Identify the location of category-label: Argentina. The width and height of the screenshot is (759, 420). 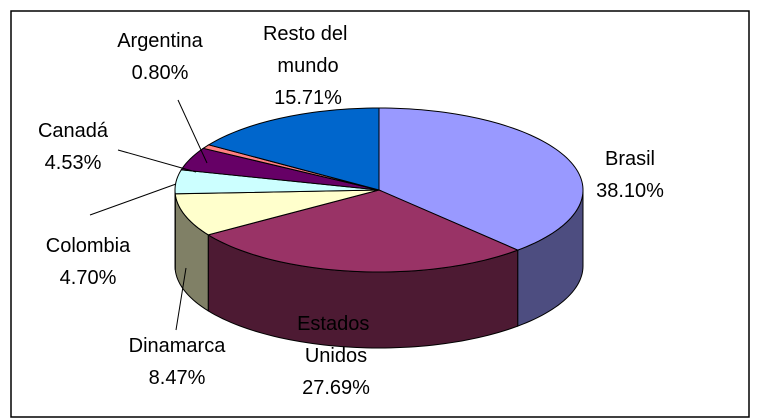
(160, 41).